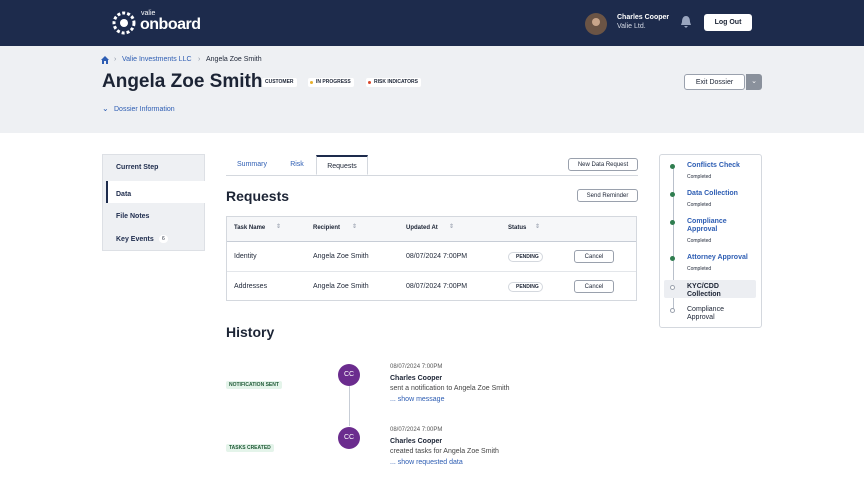 The image size is (864, 488). What do you see at coordinates (631, 26) in the screenshot?
I see `user-org: Valie Ltd.` at bounding box center [631, 26].